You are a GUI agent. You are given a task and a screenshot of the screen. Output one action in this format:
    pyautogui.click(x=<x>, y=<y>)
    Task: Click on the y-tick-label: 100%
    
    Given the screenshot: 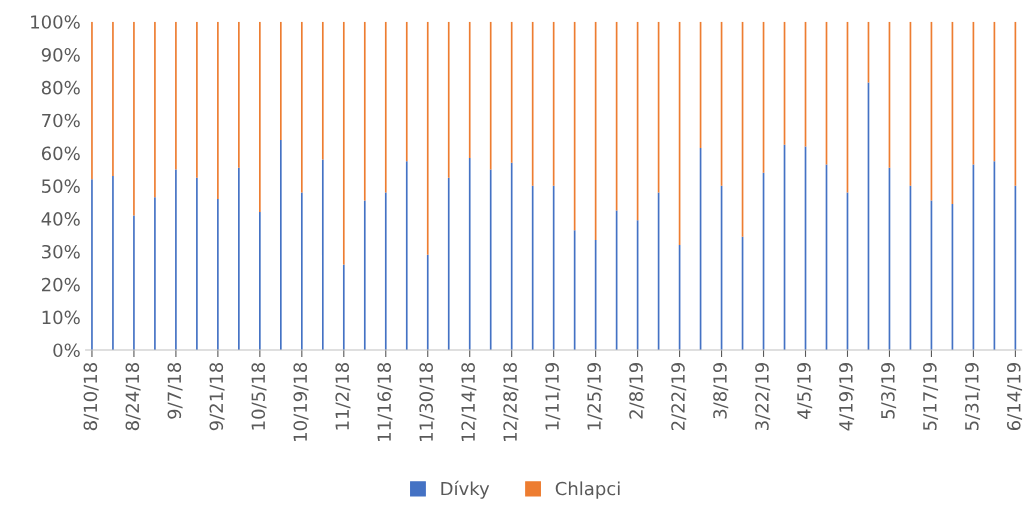 What is the action you would take?
    pyautogui.click(x=55, y=22)
    